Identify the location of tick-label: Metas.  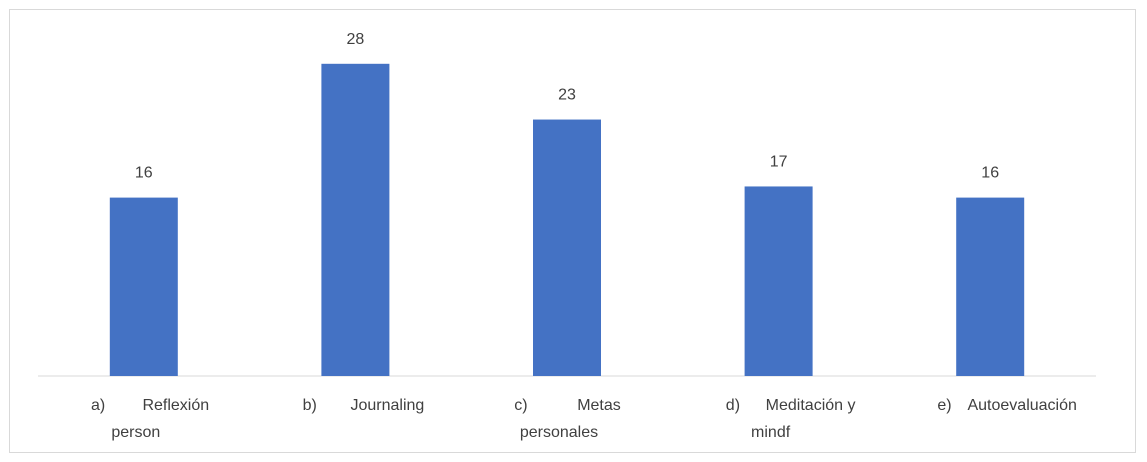
(599, 405).